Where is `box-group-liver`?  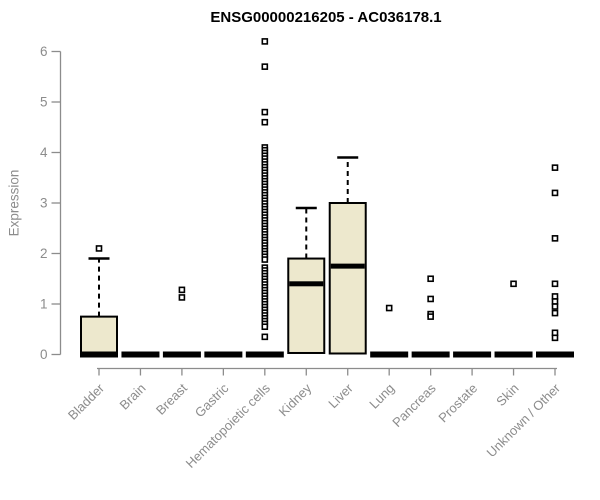
box-group-liver is located at coordinates (347, 255).